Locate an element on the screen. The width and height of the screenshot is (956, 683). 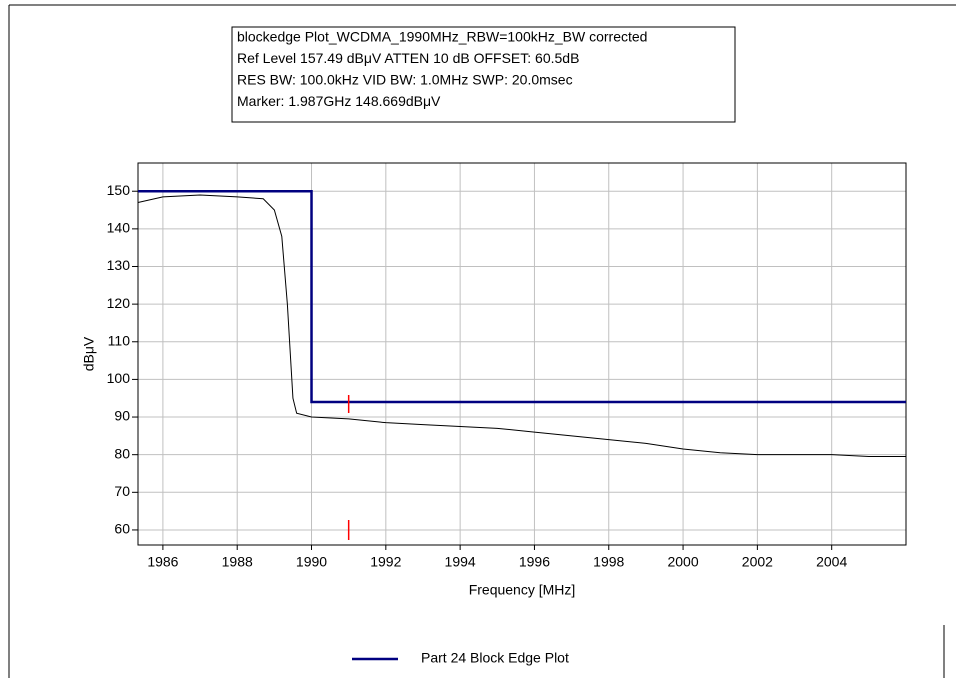
y-tick-label: 120 is located at coordinates (119, 303).